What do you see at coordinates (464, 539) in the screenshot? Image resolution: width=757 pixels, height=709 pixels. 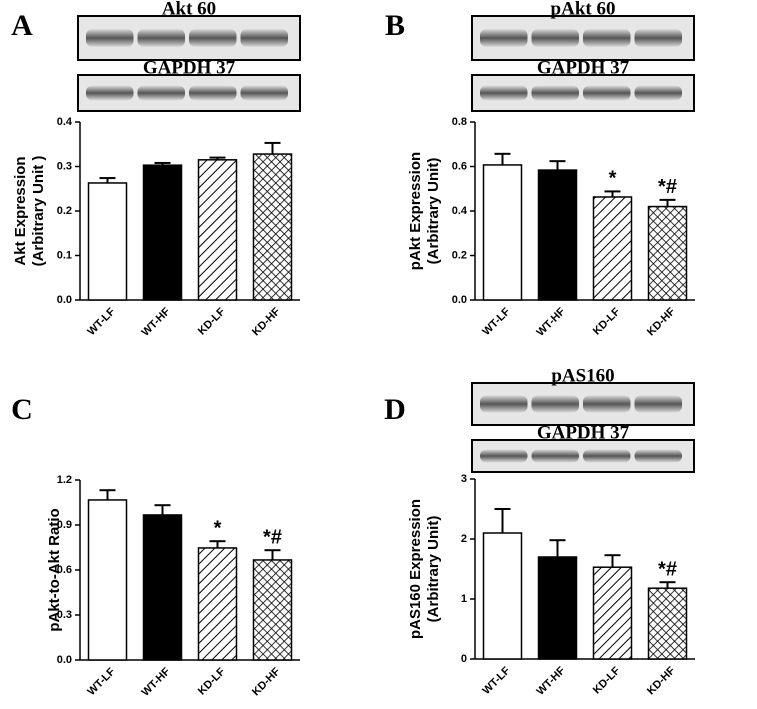 I see `y-tick-label: 2` at bounding box center [464, 539].